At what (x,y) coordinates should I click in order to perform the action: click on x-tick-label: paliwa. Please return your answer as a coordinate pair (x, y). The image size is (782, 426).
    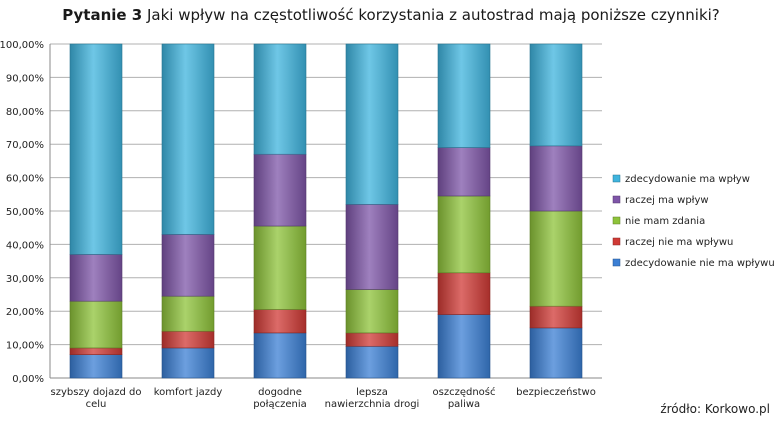
    Looking at the image, I should click on (464, 404).